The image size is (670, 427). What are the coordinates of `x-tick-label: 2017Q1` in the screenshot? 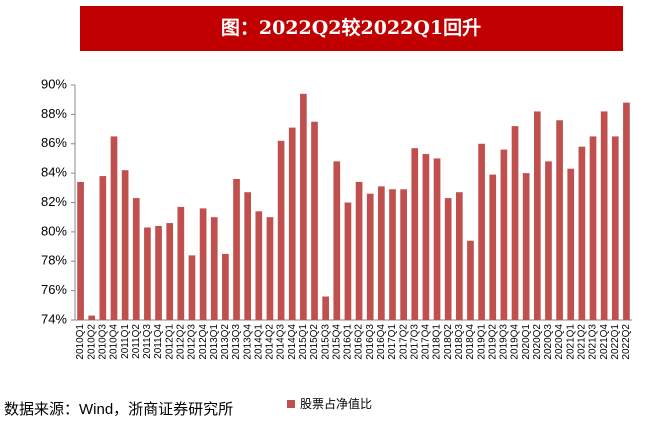 It's located at (392, 342).